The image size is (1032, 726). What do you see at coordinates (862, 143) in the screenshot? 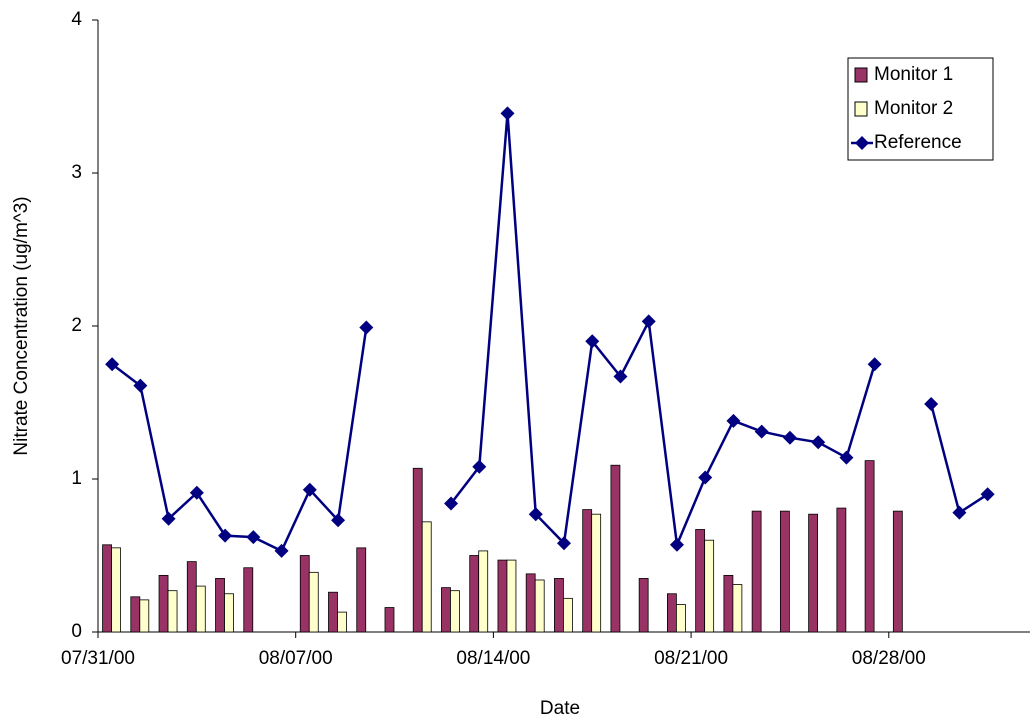
I see `legend-marker` at bounding box center [862, 143].